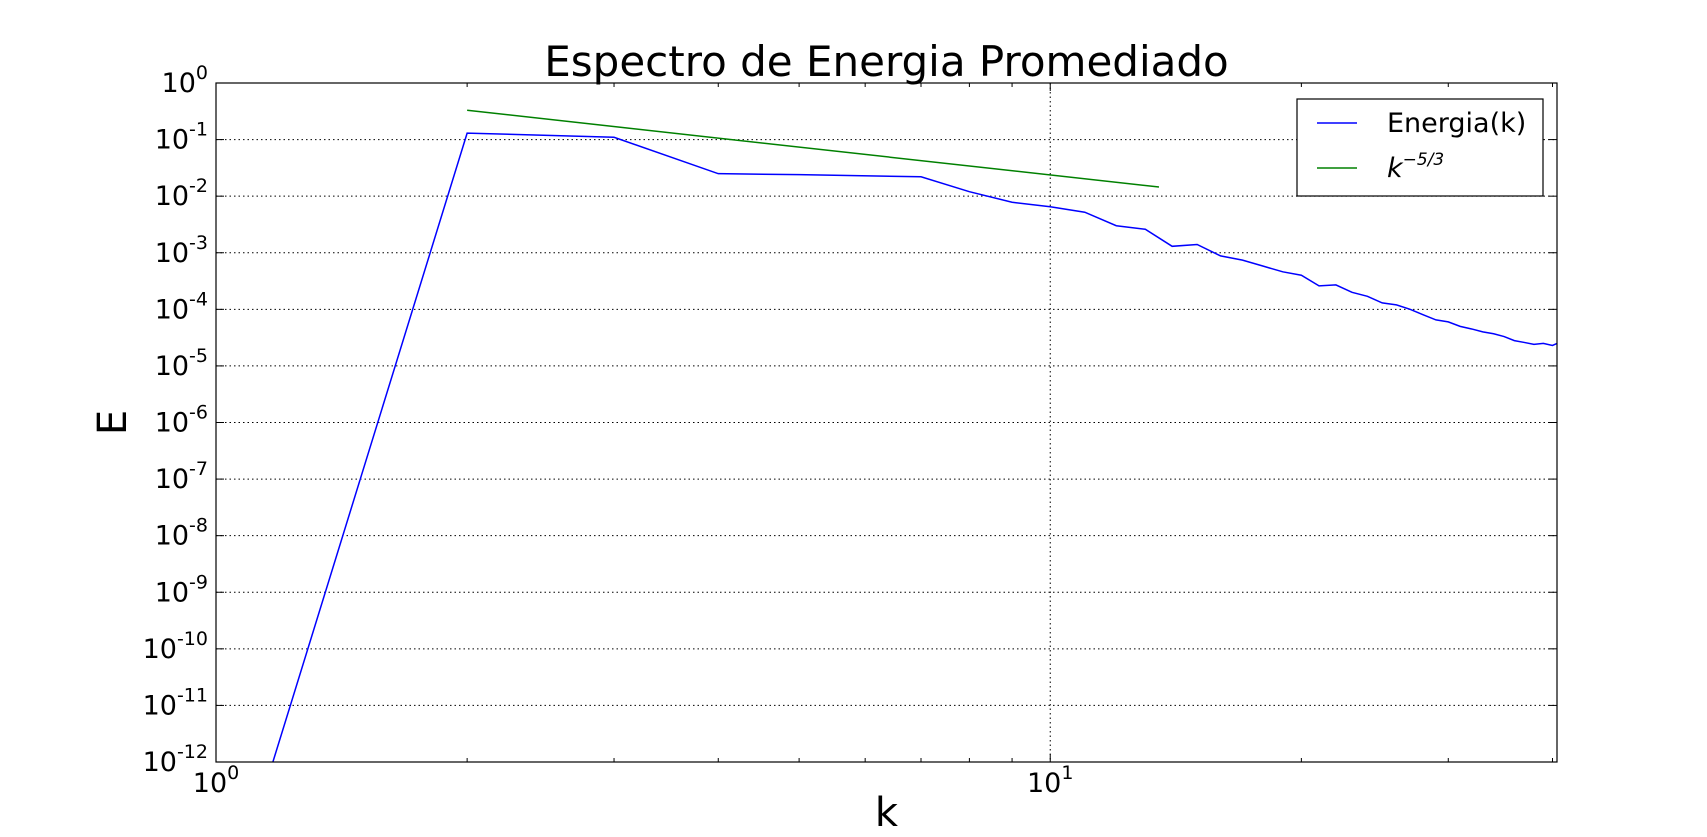  What do you see at coordinates (113, 422) in the screenshot?
I see `y-axis-label: E` at bounding box center [113, 422].